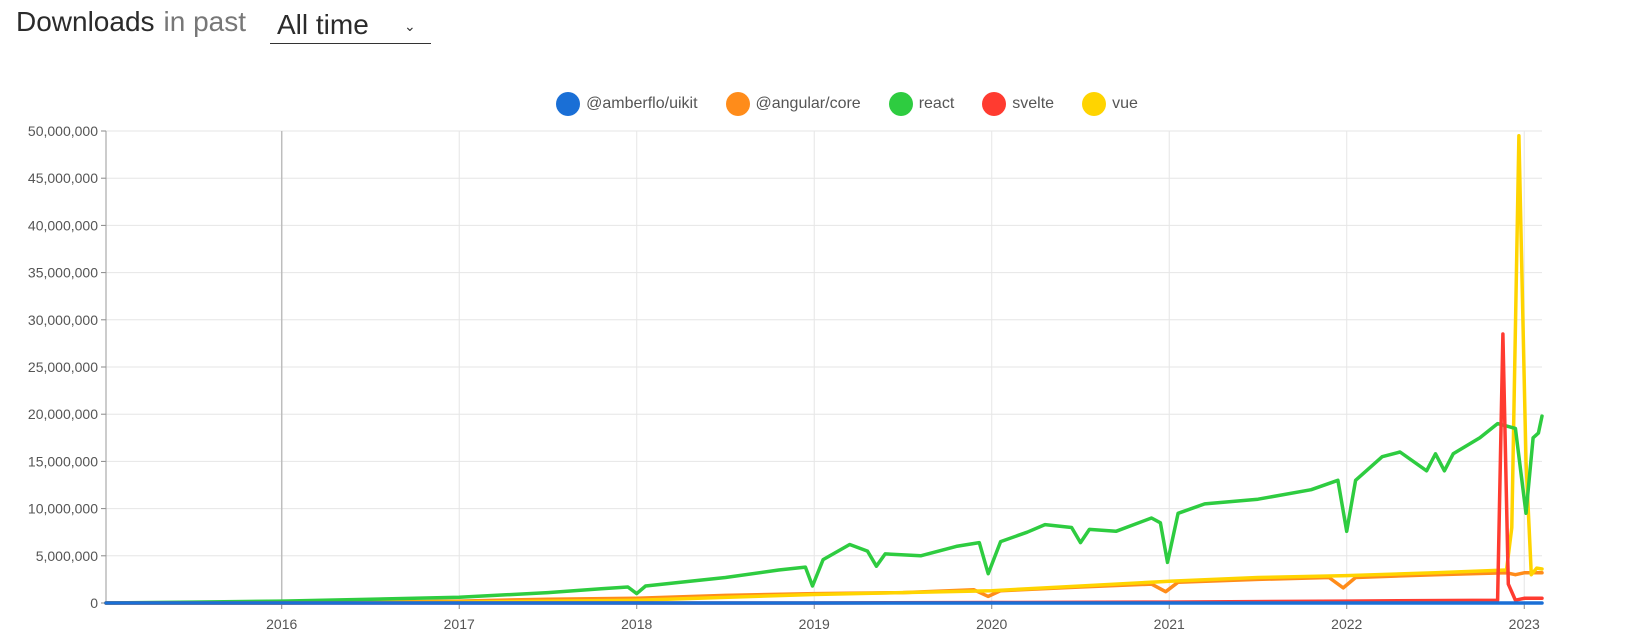 Image resolution: width=1649 pixels, height=639 pixels. I want to click on legend-item-vue: vue, so click(1110, 104).